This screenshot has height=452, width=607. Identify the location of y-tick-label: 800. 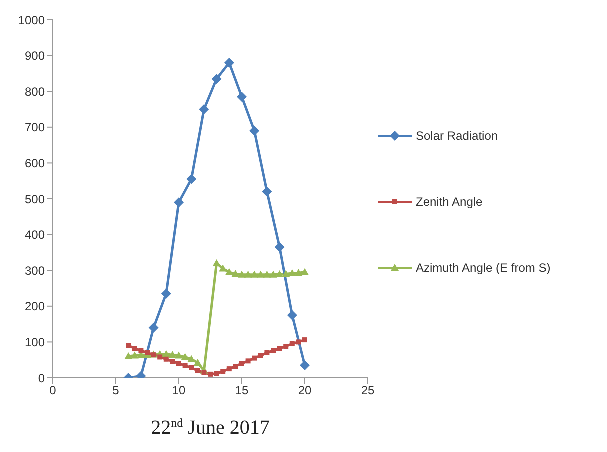
(35, 91).